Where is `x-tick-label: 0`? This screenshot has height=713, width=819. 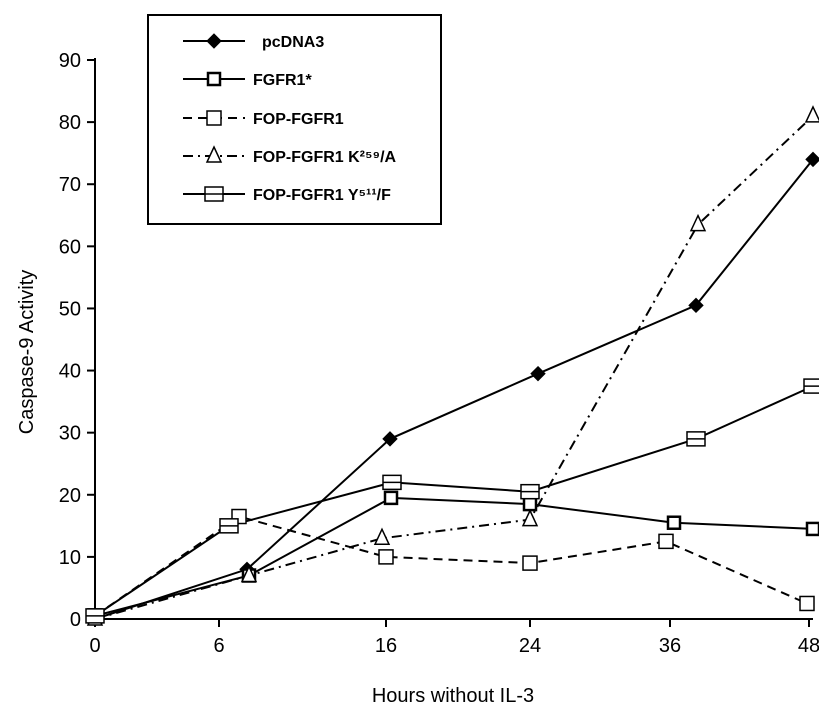 x-tick-label: 0 is located at coordinates (94, 646).